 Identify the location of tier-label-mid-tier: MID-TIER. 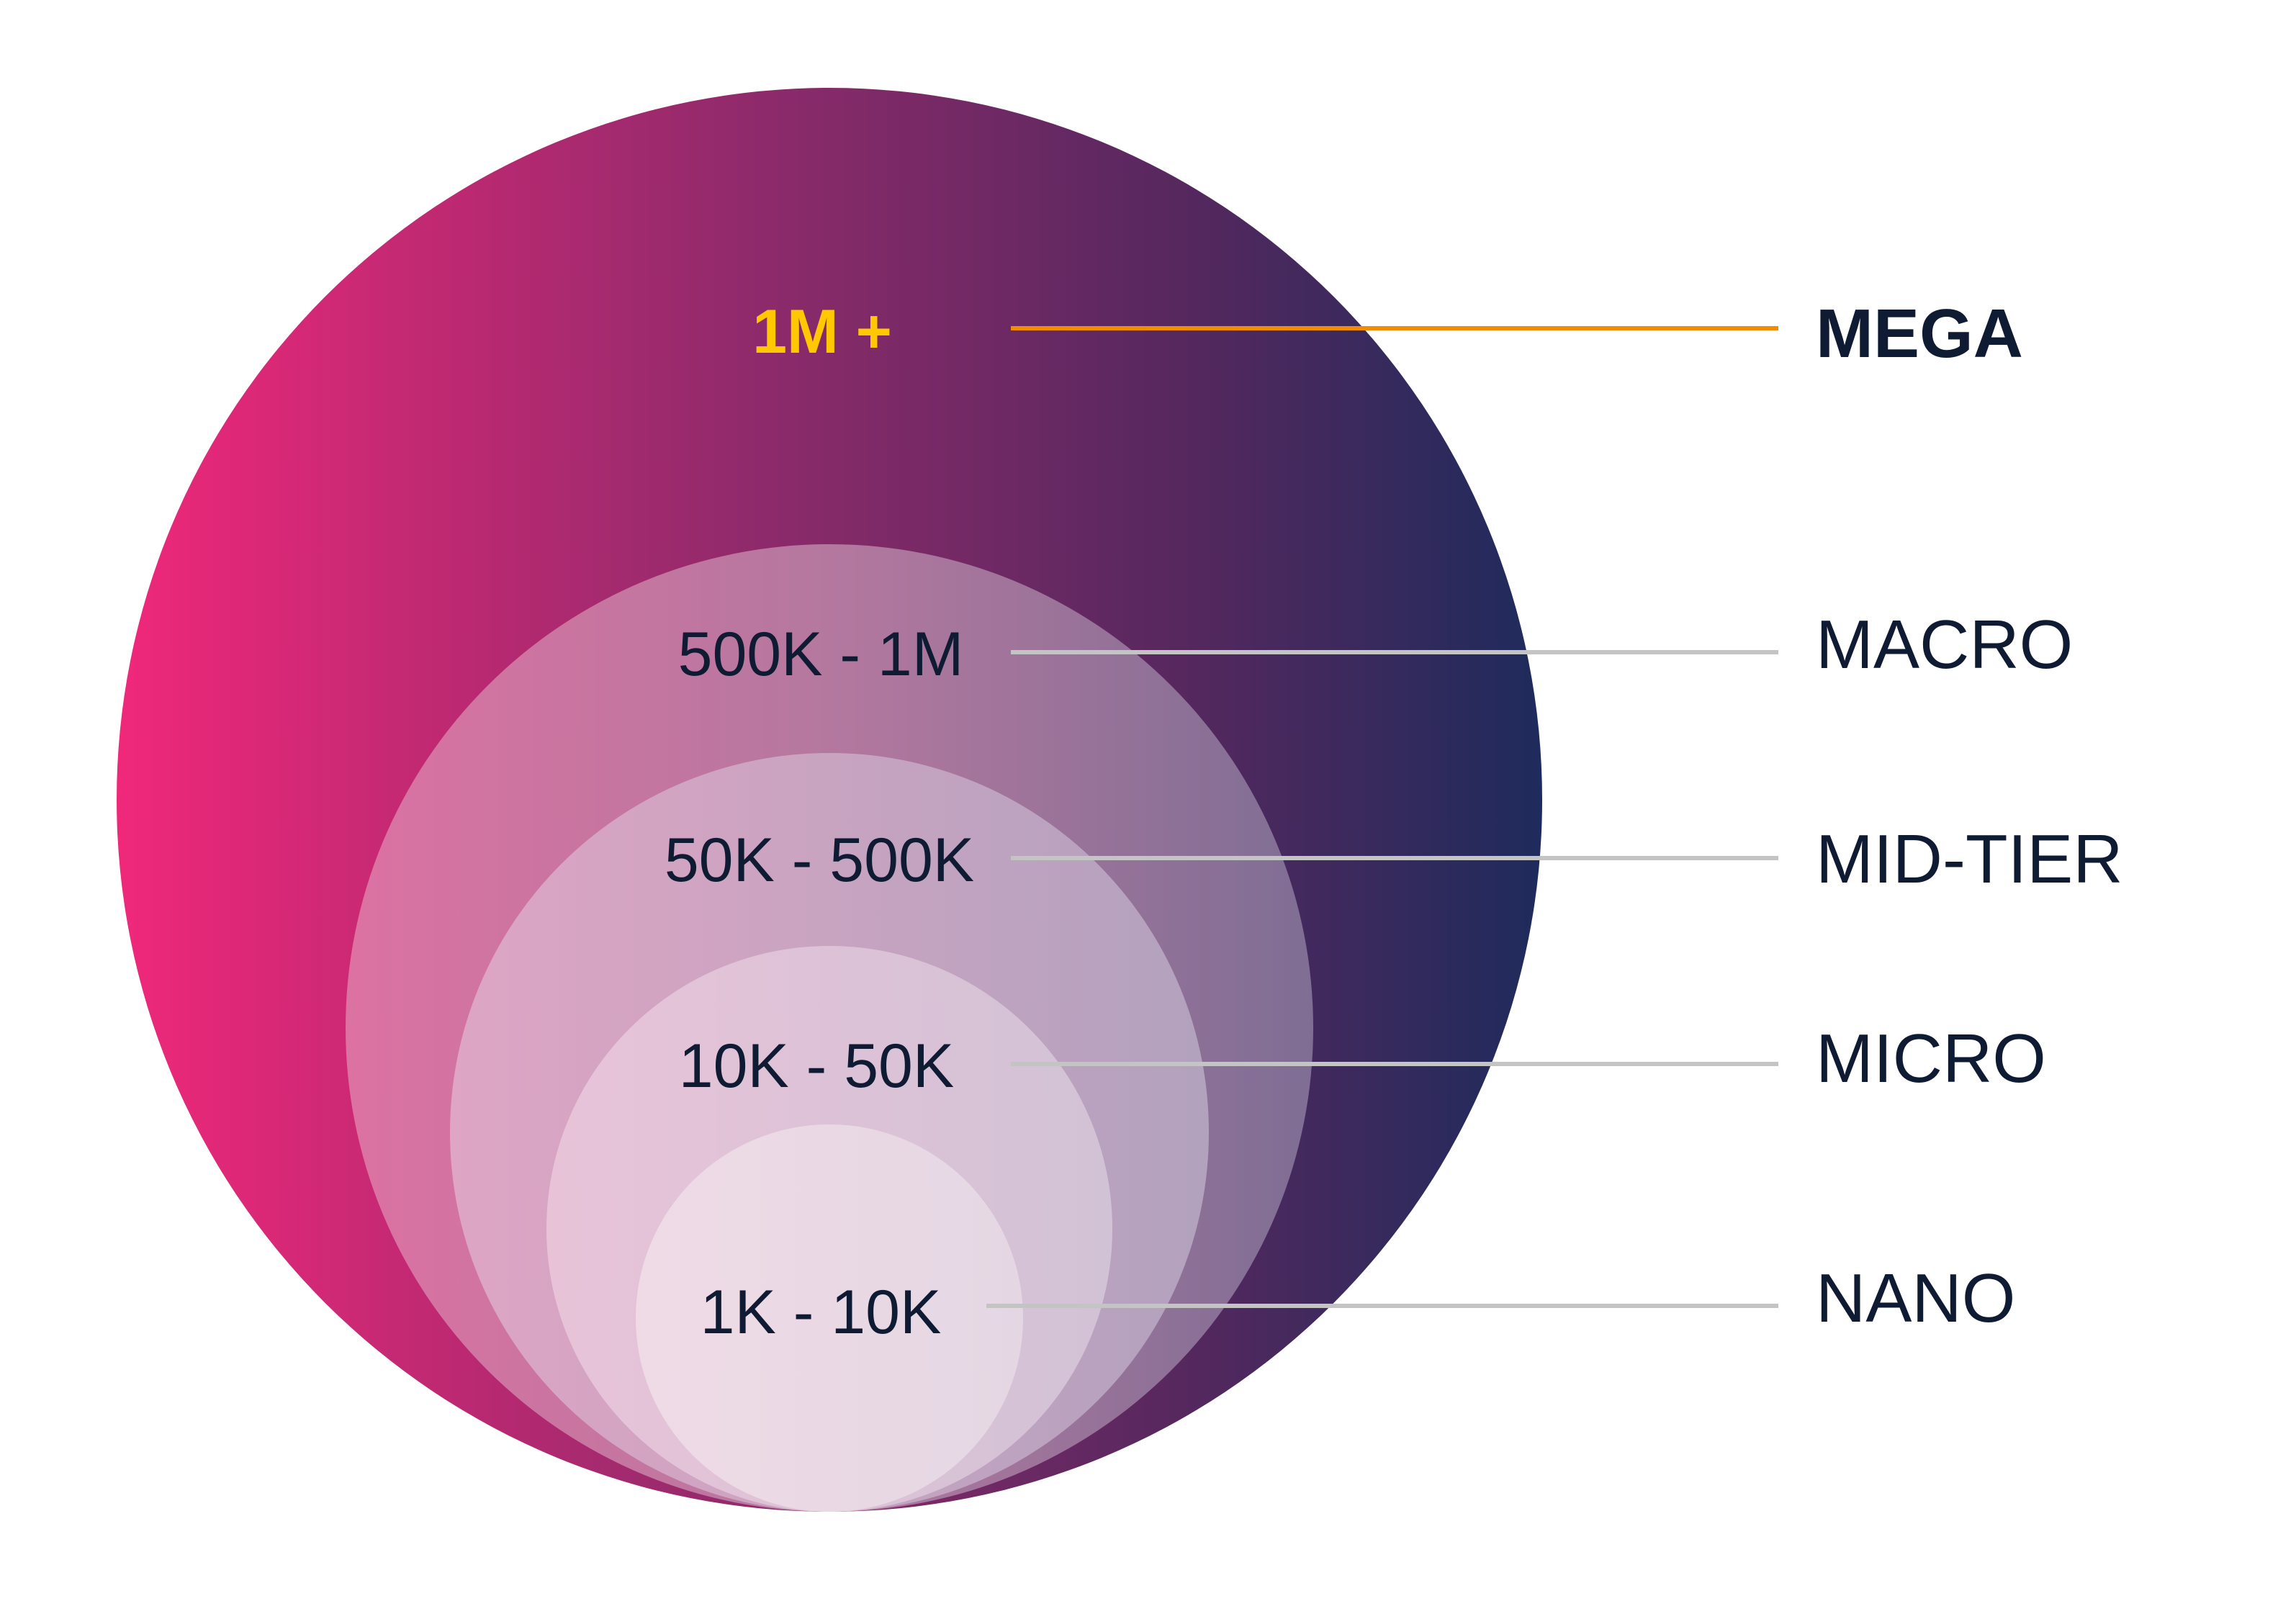
(1970, 859).